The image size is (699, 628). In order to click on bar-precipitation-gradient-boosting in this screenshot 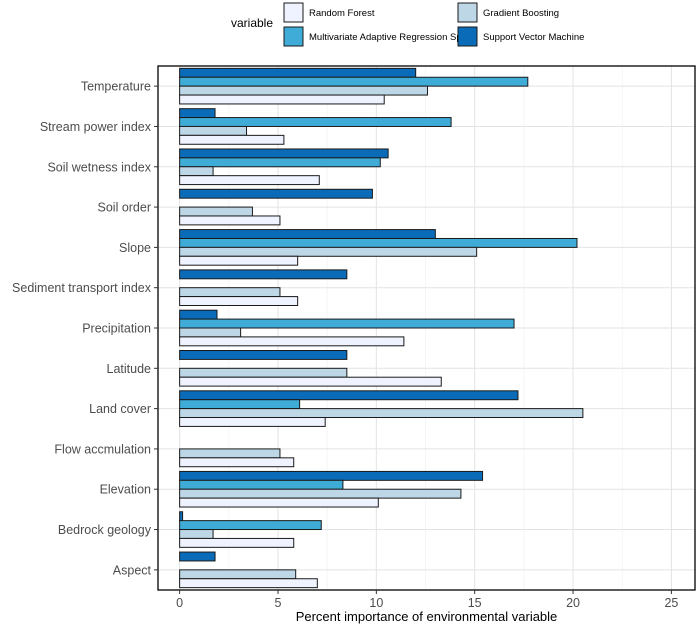, I will do `click(210, 332)`.